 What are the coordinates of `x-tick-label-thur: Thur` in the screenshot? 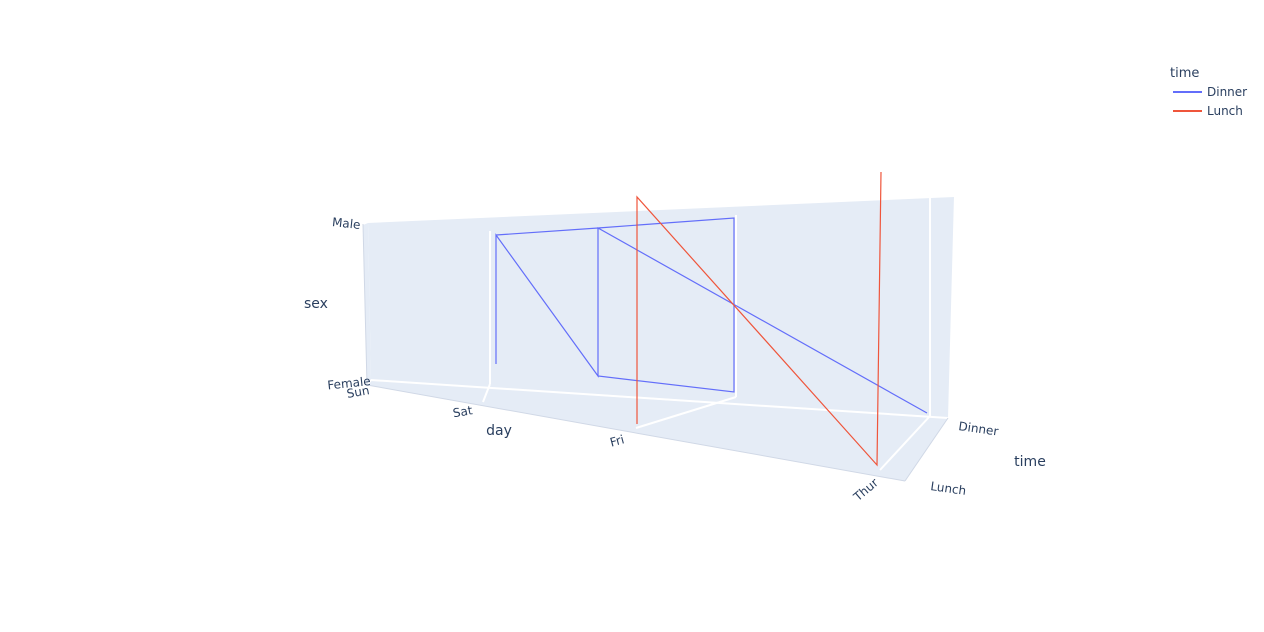 It's located at (865, 490).